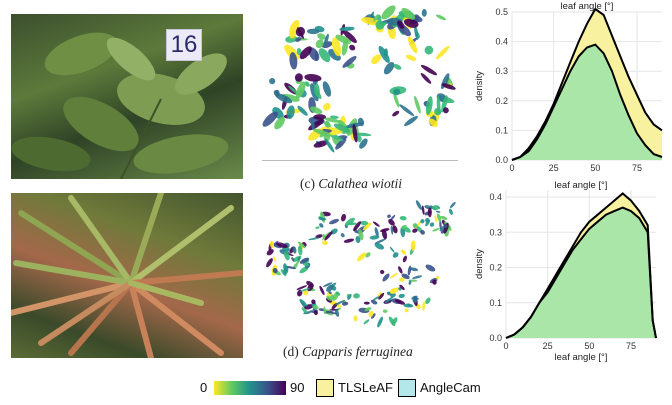  I want to click on caption-bottom: (d) Capparis ferruginea, so click(348, 352).